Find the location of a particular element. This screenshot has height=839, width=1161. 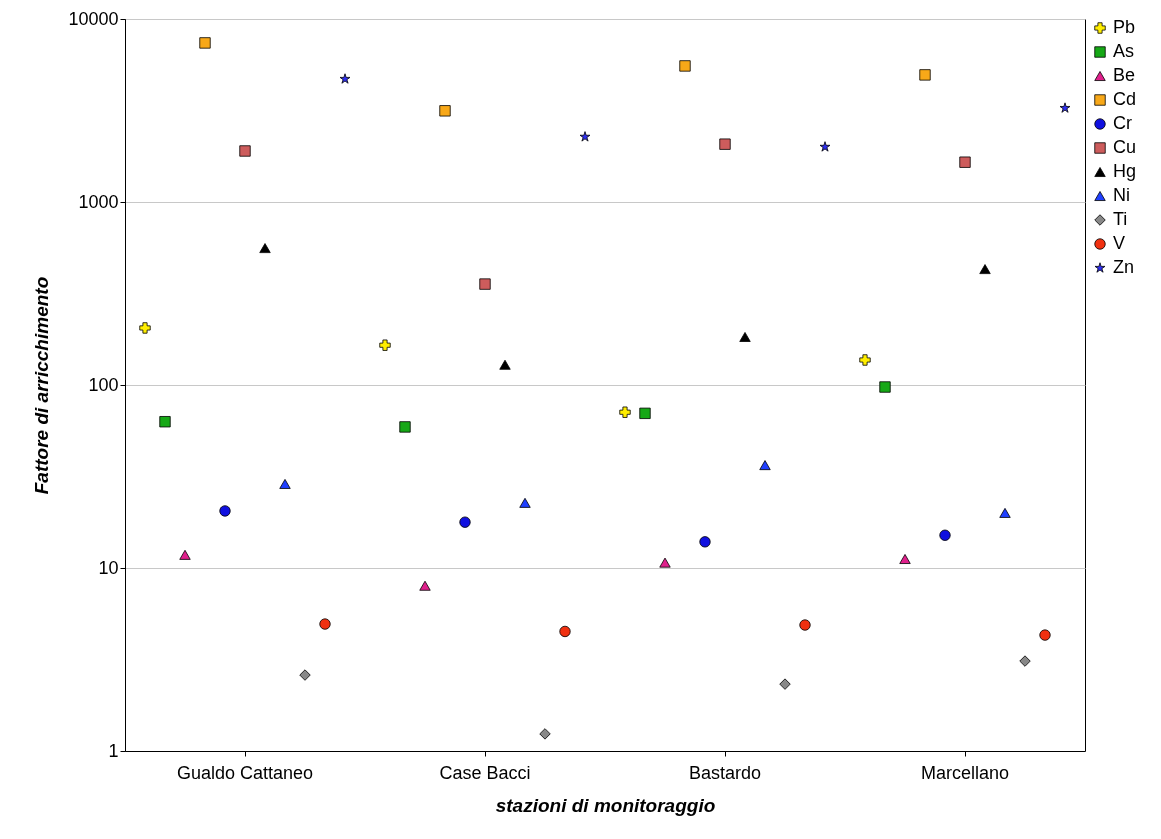

legend-label: Be is located at coordinates (1124, 75).